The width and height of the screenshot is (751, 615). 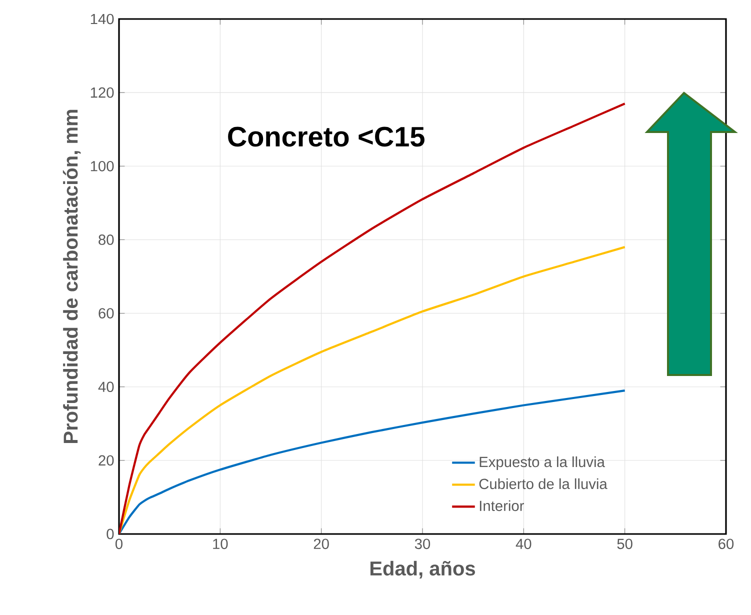 What do you see at coordinates (542, 463) in the screenshot?
I see `legend-label: Expuesto a la lluvia` at bounding box center [542, 463].